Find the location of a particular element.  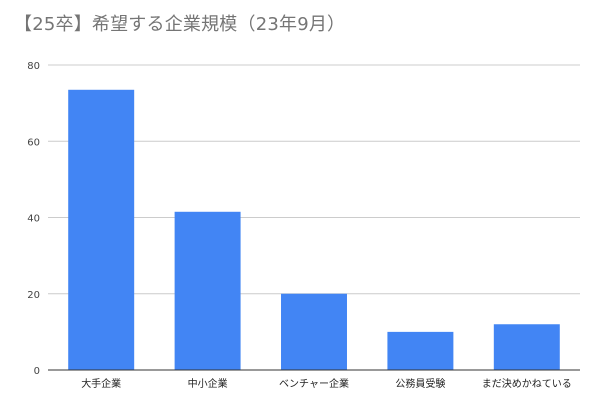

x-tick-label: 中小企業 is located at coordinates (208, 383).